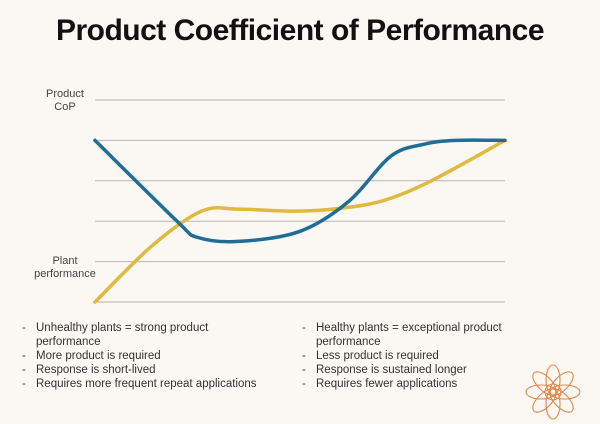  I want to click on page-title: Product Coefficient of Performance, so click(300, 30).